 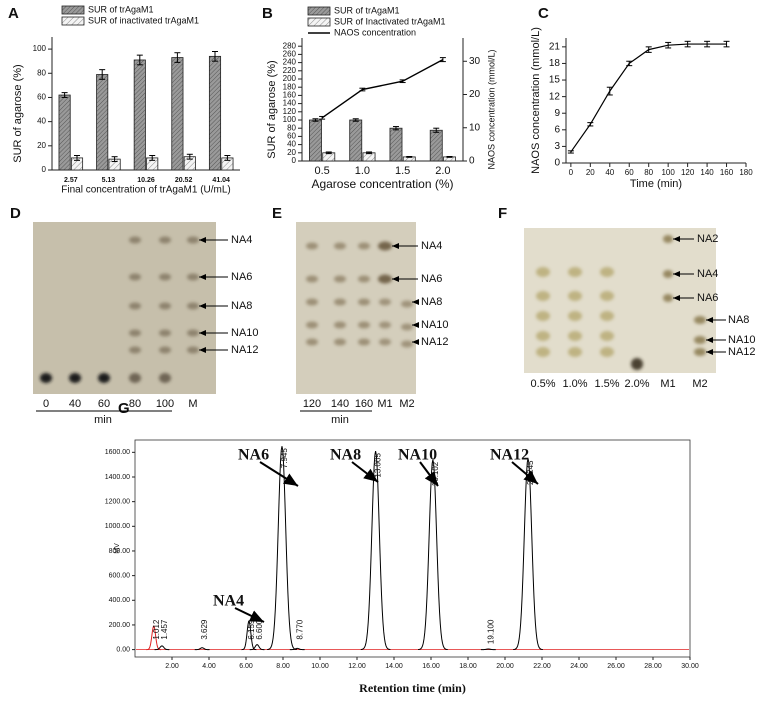 I want to click on band-label: NA2, so click(x=707, y=239).